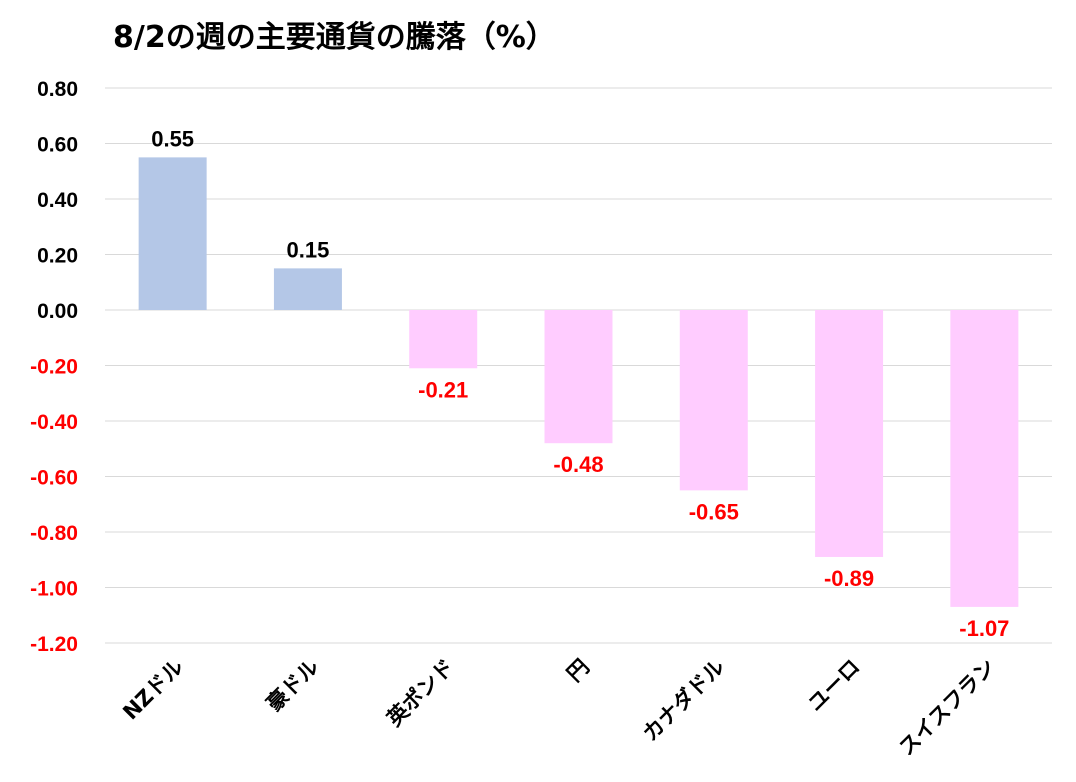  Describe the element at coordinates (443, 389) in the screenshot. I see `data-label: -0.21` at that location.